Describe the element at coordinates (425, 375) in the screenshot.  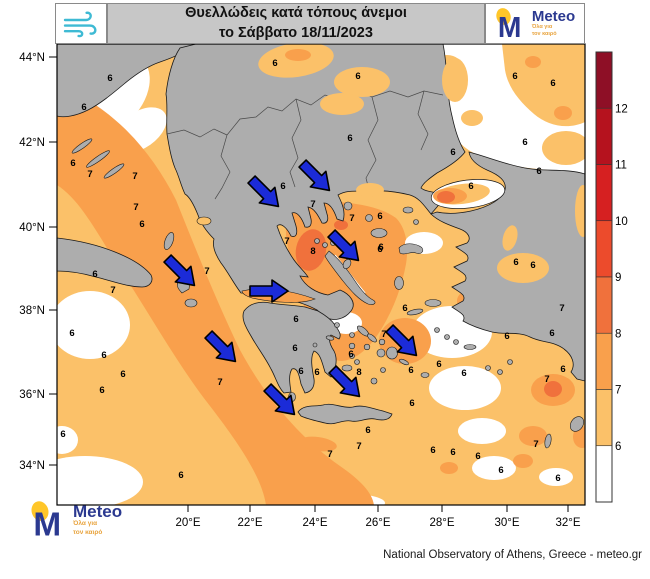
I see `island-astypalaia` at that location.